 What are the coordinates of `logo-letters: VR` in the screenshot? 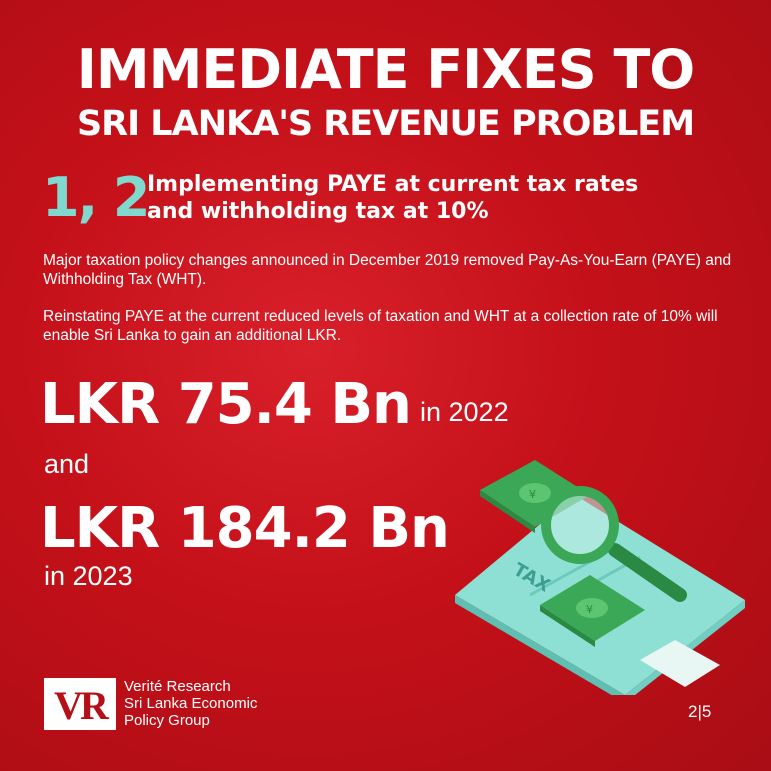 It's located at (81, 705).